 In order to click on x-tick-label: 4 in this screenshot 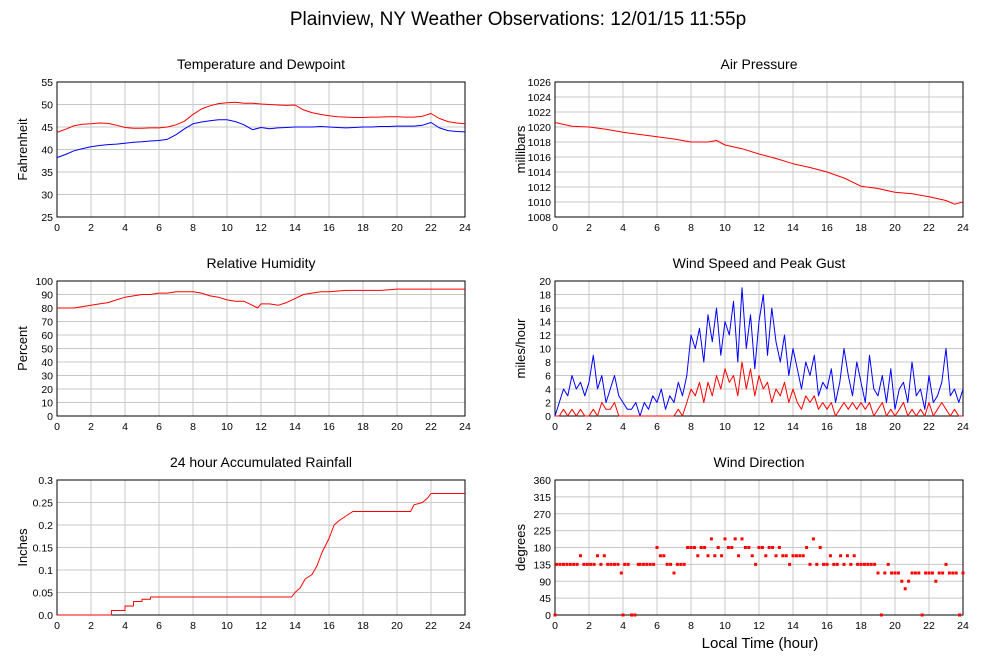, I will do `click(623, 228)`.